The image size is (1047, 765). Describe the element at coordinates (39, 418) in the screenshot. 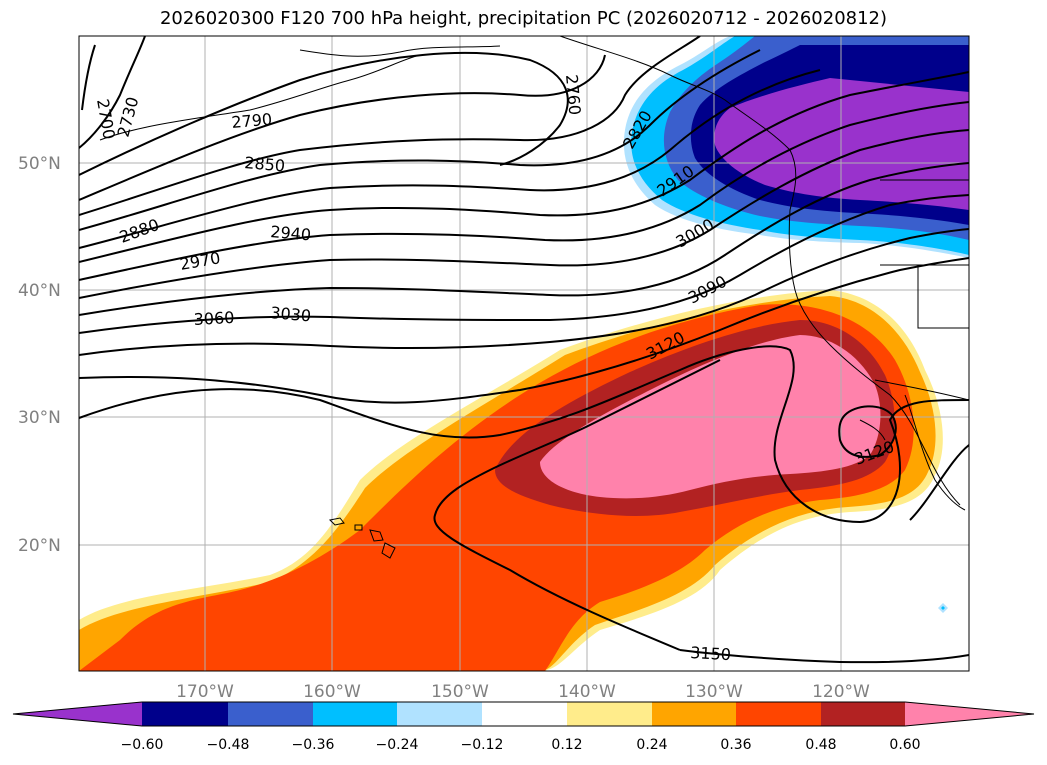

I see `lat-label-30n: 30°N` at that location.